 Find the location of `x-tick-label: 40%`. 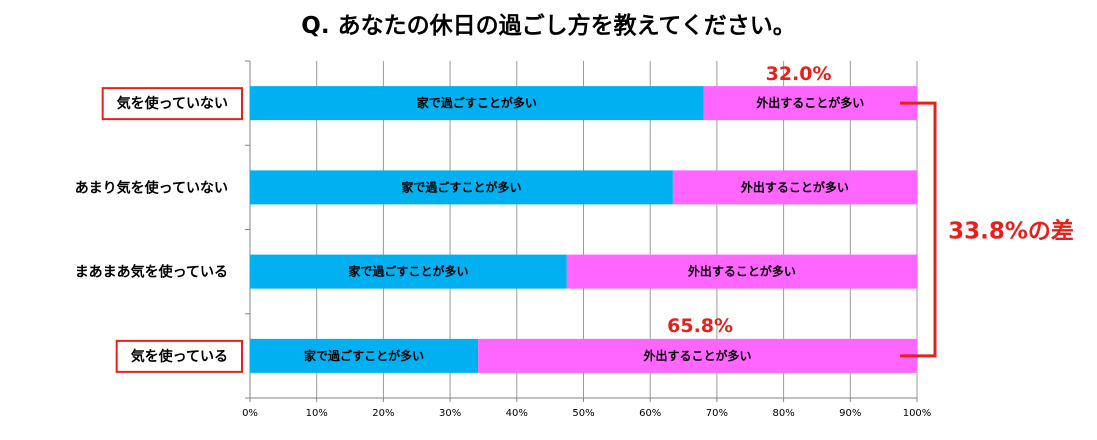

x-tick-label: 40% is located at coordinates (517, 413).